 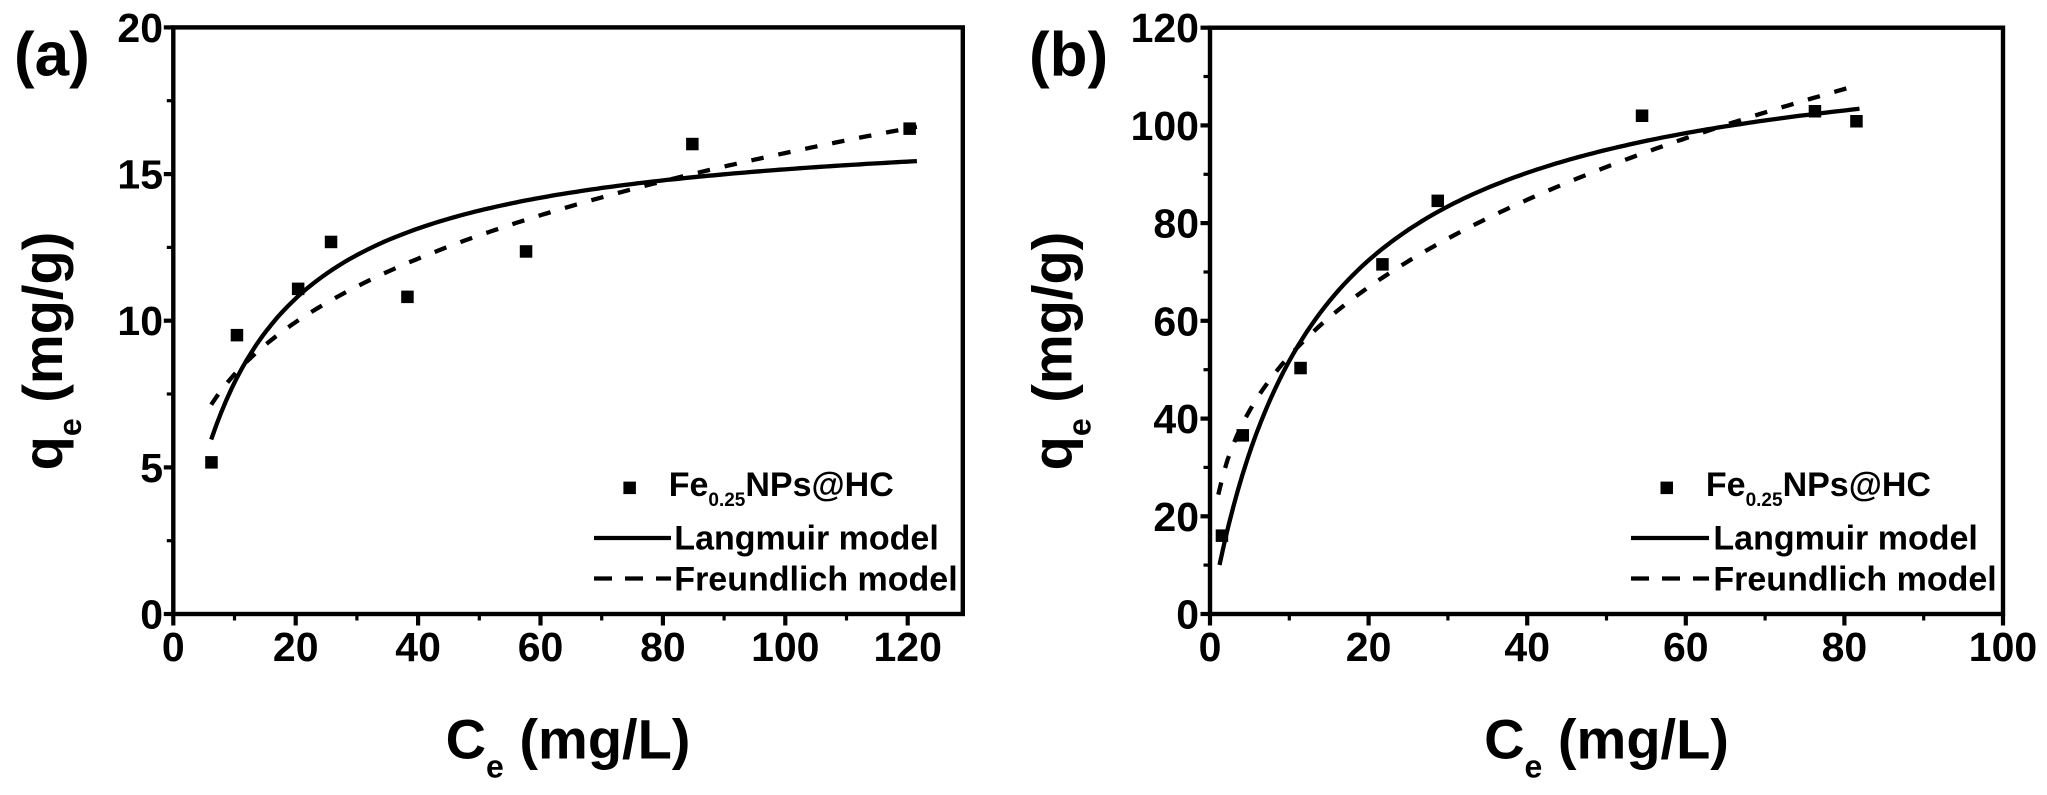 I want to click on svg-text: 15, so click(x=140, y=175).